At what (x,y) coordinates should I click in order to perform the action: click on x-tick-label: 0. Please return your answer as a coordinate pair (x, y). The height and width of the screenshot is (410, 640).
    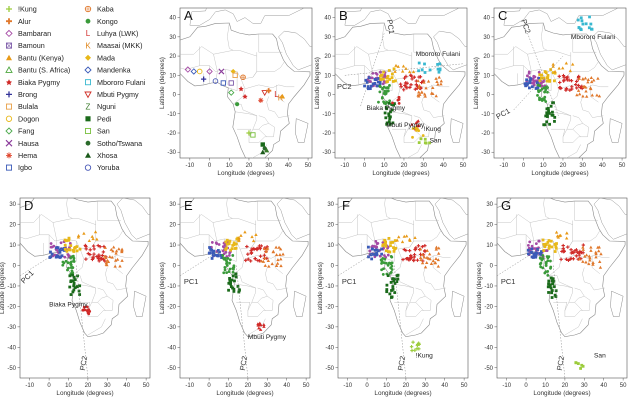
    Looking at the image, I should click on (210, 166).